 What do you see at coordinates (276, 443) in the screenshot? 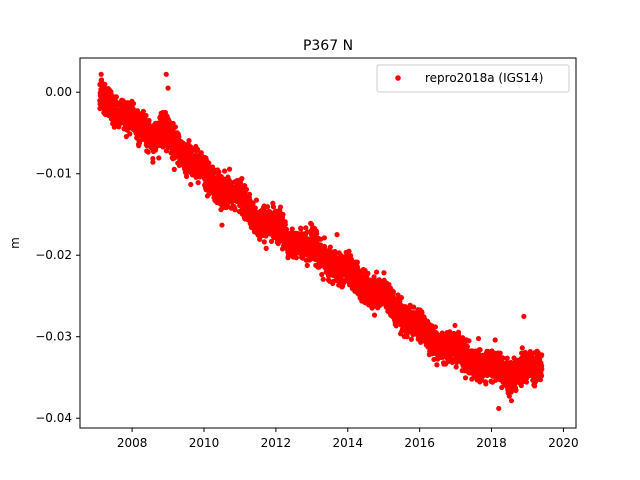
I see `x-tick-label: 2012` at bounding box center [276, 443].